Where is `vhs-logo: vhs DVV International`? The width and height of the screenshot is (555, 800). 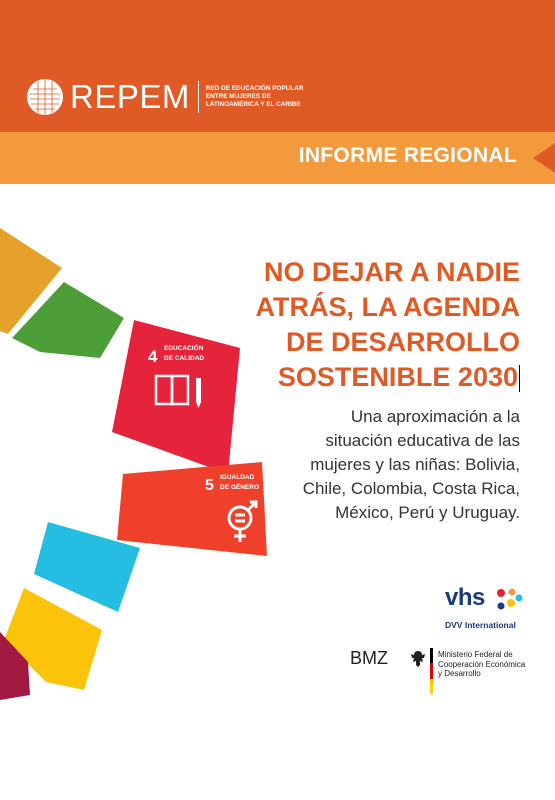
vhs-logo: vhs DVV International is located at coordinates (485, 609).